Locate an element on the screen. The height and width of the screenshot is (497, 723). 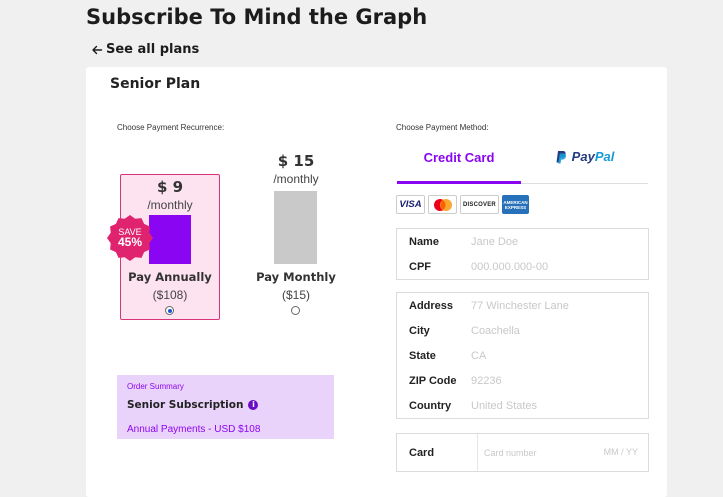
seal-icon is located at coordinates (130, 238).